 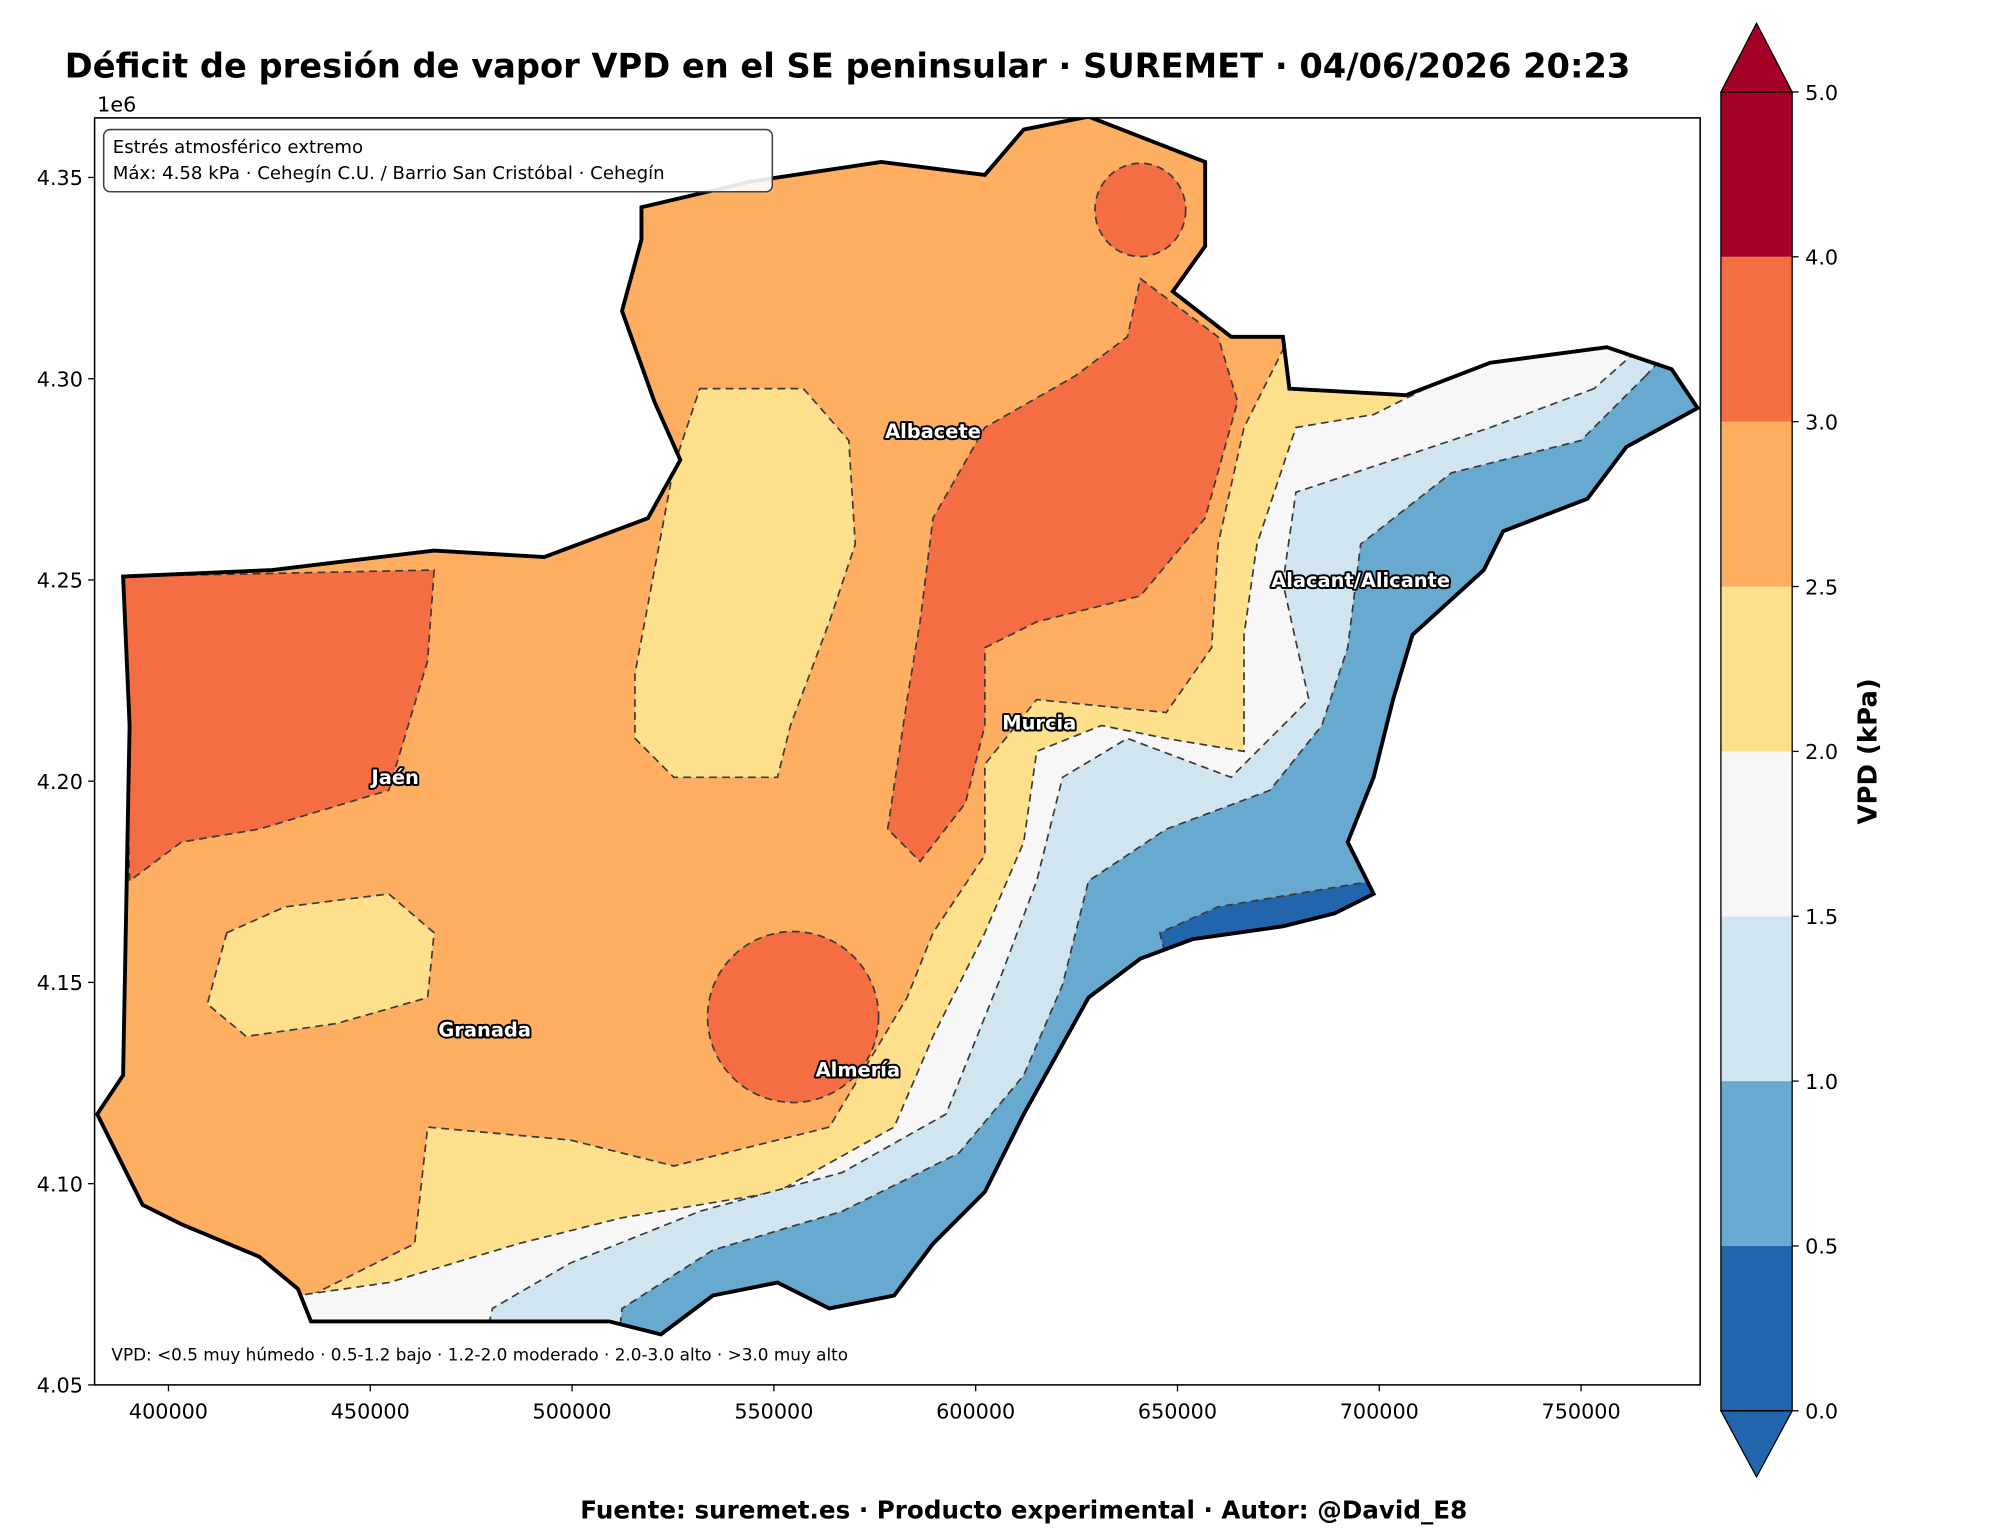 What do you see at coordinates (1868, 751) in the screenshot?
I see `colorbar-label: VPD (kPa)` at bounding box center [1868, 751].